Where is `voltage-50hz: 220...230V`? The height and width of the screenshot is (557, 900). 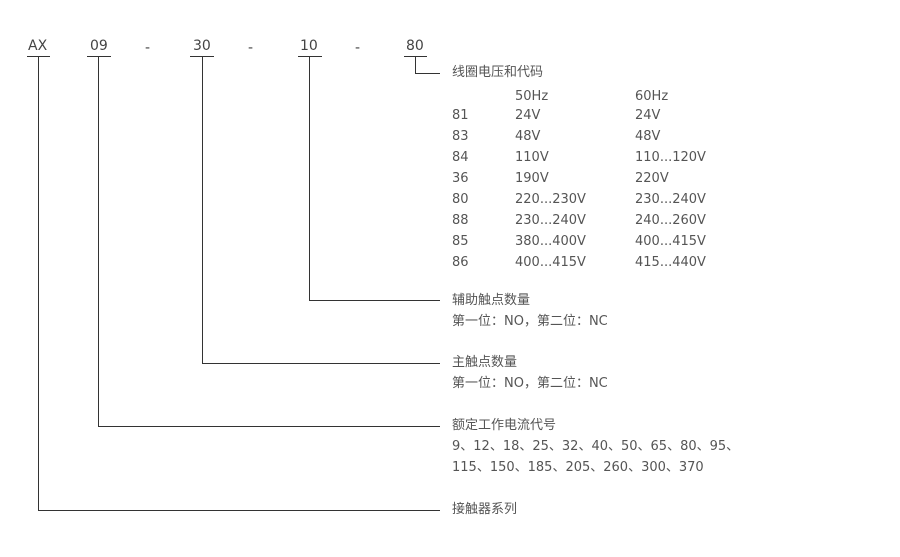
voltage-50hz: 220...230V is located at coordinates (550, 199).